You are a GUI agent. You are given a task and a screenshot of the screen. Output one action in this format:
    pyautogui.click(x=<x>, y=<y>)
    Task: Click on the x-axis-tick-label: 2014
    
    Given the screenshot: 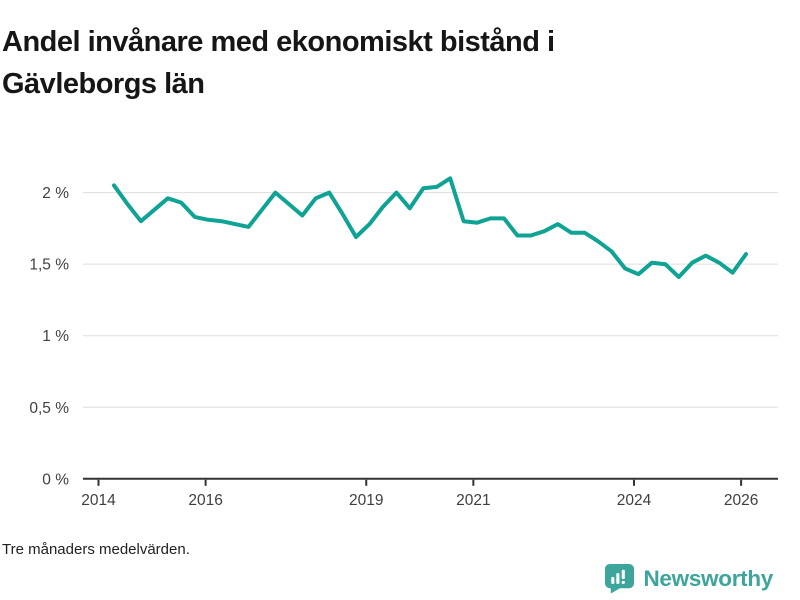 What is the action you would take?
    pyautogui.click(x=98, y=500)
    